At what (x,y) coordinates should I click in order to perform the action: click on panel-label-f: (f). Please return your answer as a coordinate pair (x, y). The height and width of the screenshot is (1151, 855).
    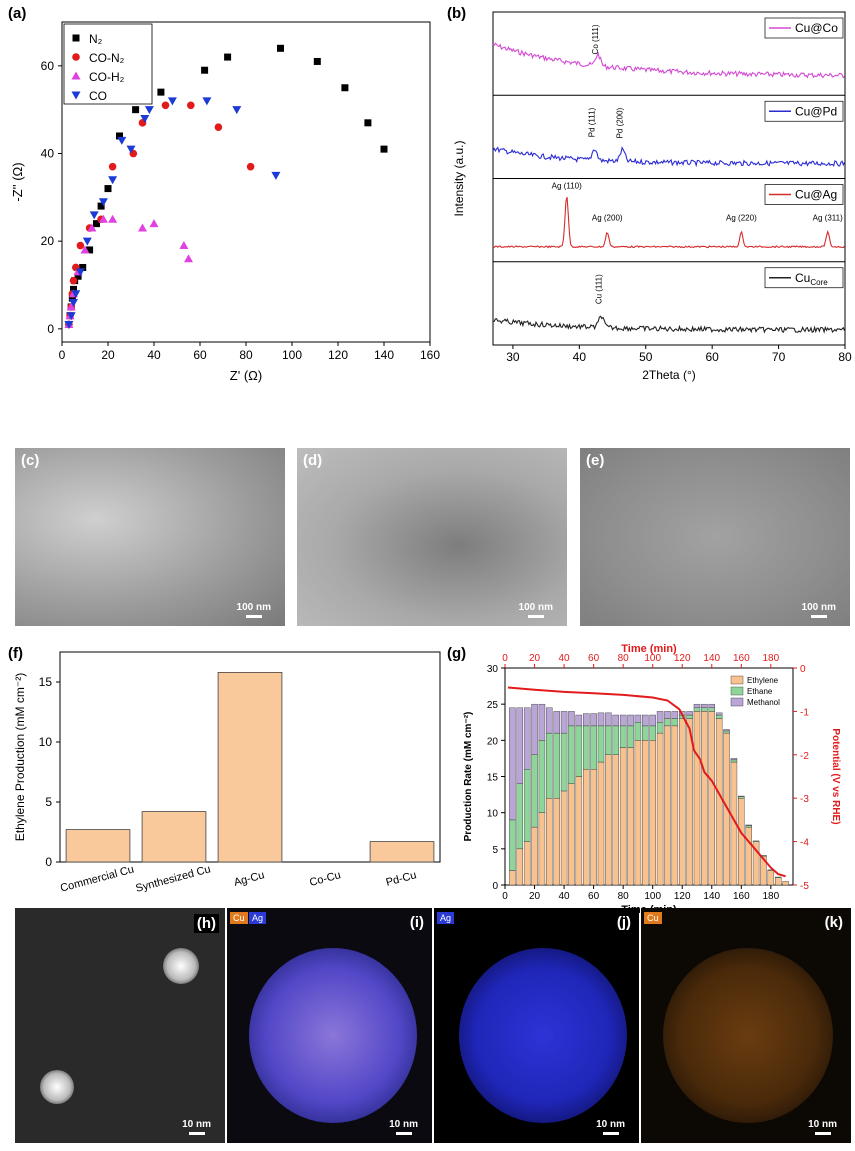
    Looking at the image, I should click on (15, 653).